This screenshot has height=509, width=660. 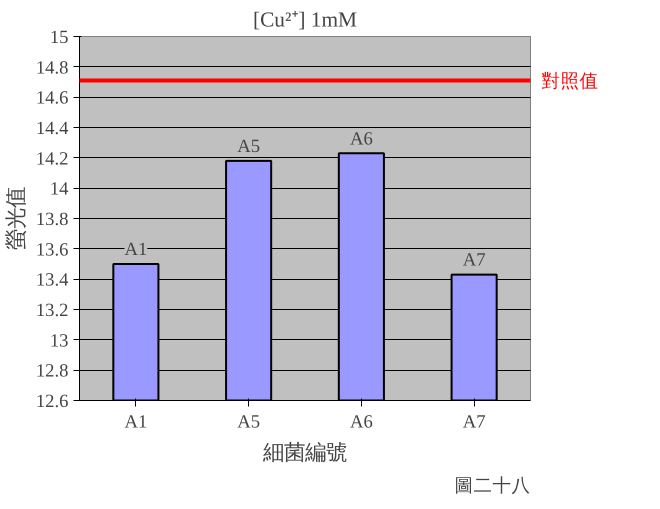 What do you see at coordinates (52, 371) in the screenshot?
I see `y-tick-label: 12.8` at bounding box center [52, 371].